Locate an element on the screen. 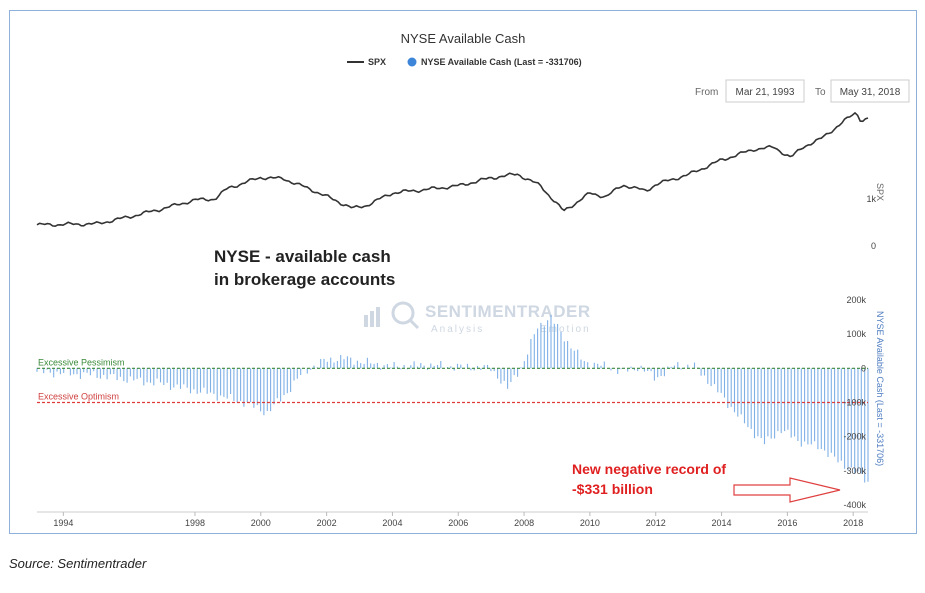 Image resolution: width=925 pixels, height=593 pixels. range-selector: From Mar 21, 1993 To May 31, 2018 is located at coordinates (802, 91).